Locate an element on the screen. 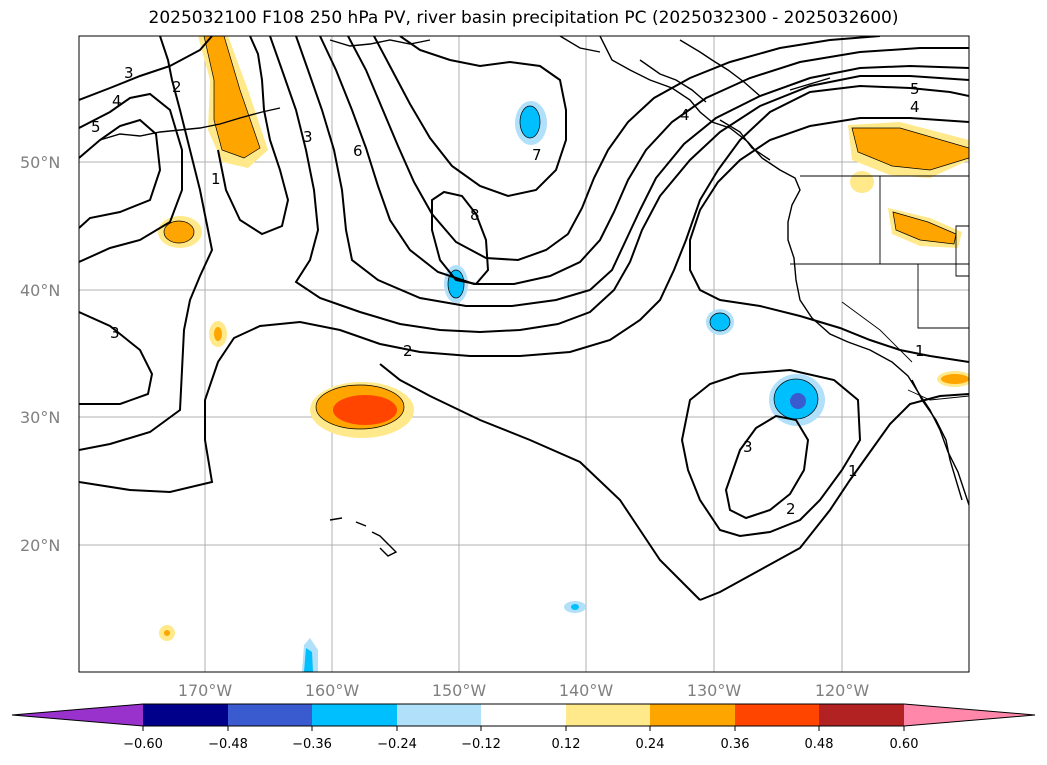 This screenshot has width=1047, height=765. lat-label: 40°N is located at coordinates (40, 290).